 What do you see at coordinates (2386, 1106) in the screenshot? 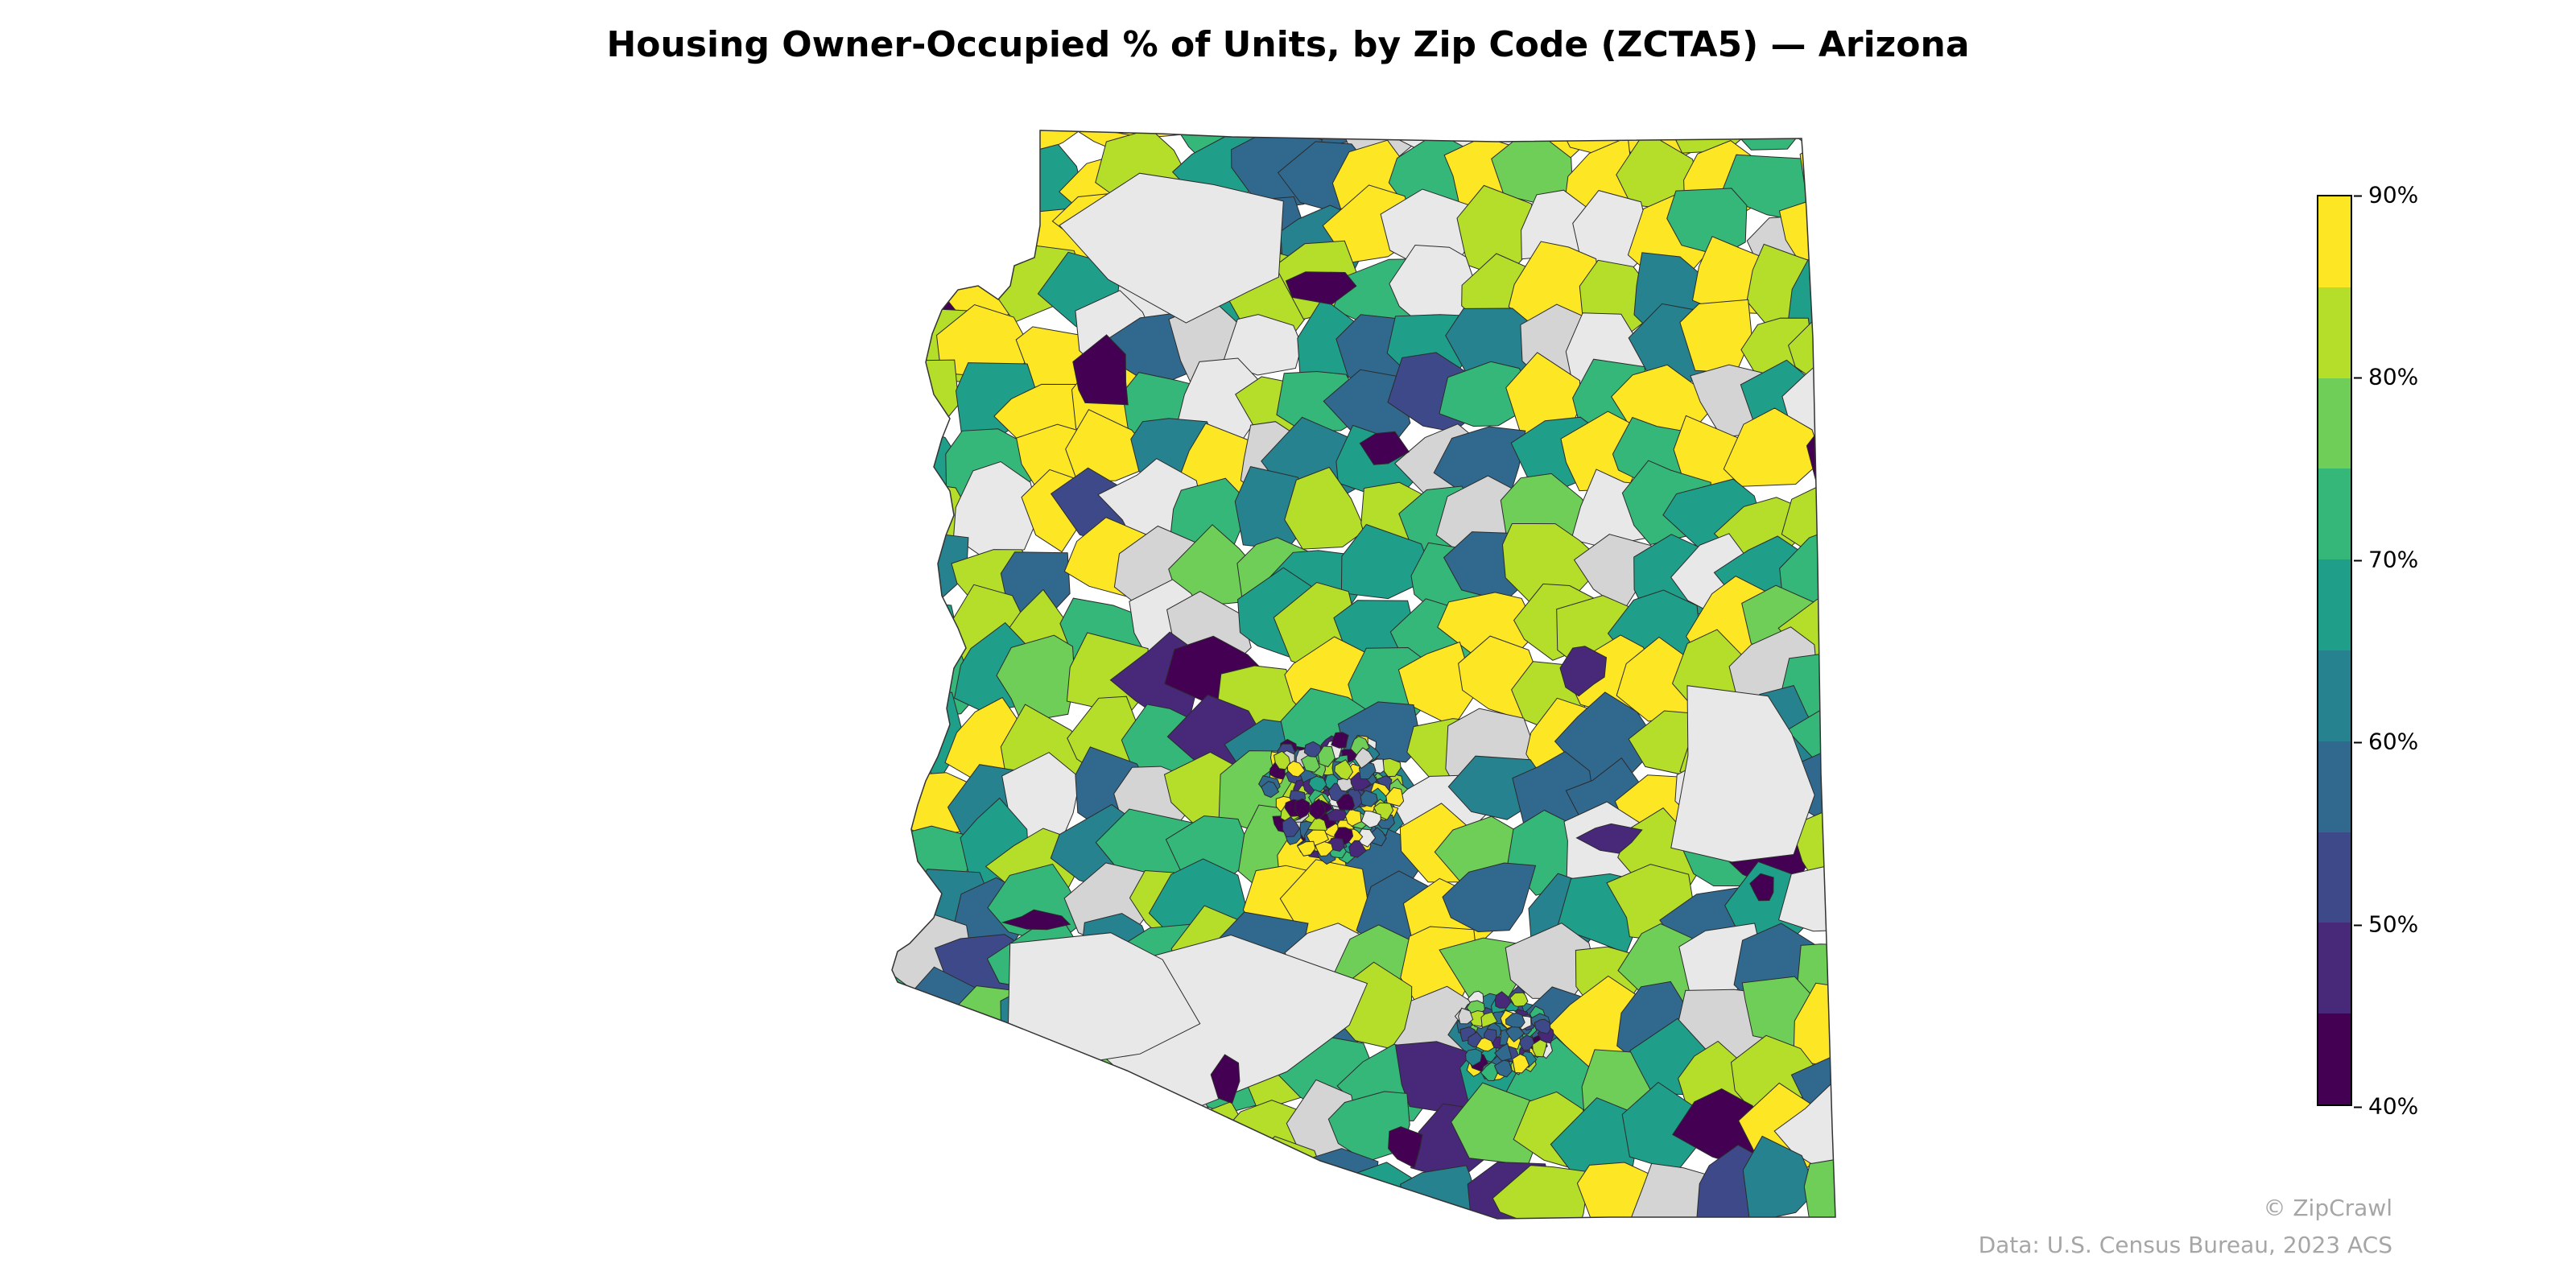
I see `colorbar-tick-label: 40%` at bounding box center [2386, 1106].